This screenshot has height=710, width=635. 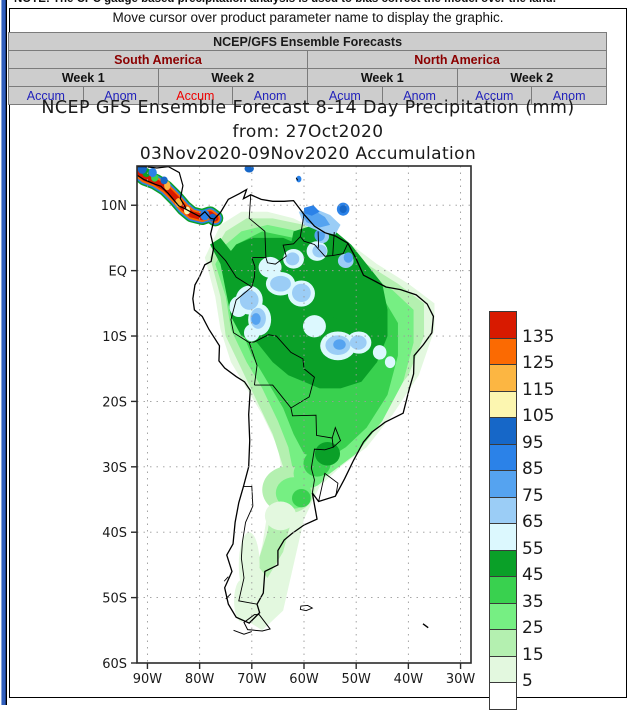 What do you see at coordinates (148, 679) in the screenshot?
I see `x-tick-label: 90W` at bounding box center [148, 679].